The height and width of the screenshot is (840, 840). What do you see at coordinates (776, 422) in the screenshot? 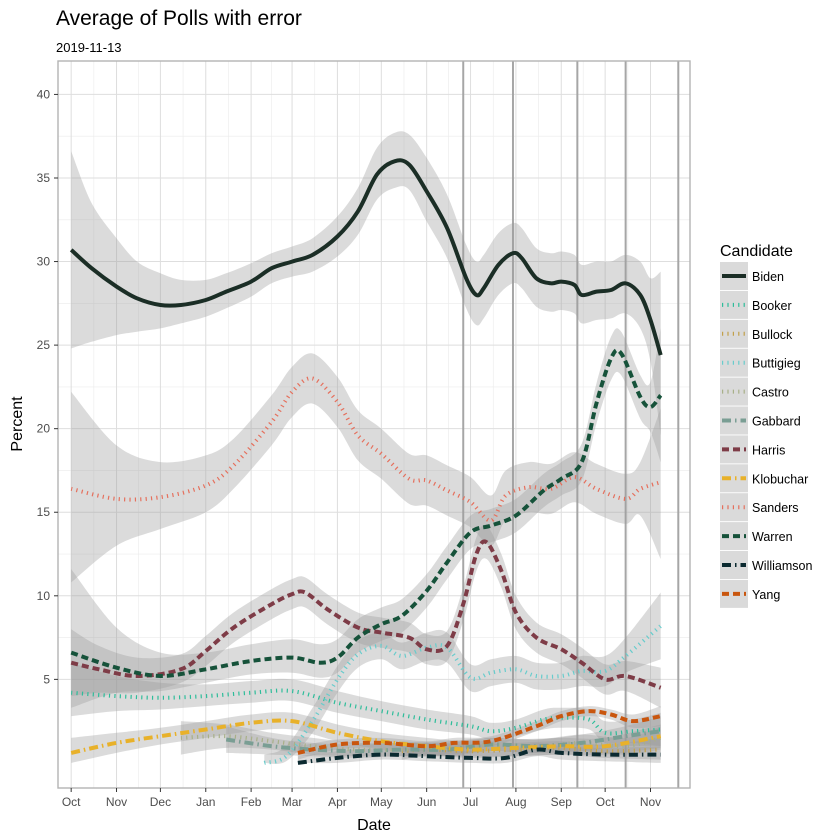
I see `legend-label-gabbard: Gabbard` at bounding box center [776, 422].